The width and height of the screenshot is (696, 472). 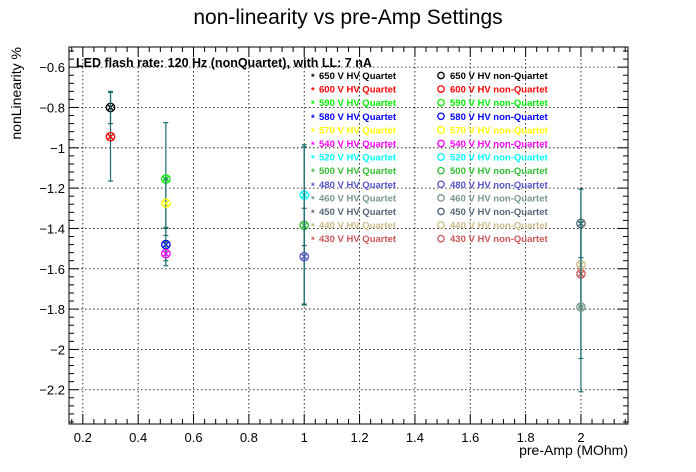 What do you see at coordinates (499, 185) in the screenshot?
I see `legend-entry: 480 V HV non-Quartet` at bounding box center [499, 185].